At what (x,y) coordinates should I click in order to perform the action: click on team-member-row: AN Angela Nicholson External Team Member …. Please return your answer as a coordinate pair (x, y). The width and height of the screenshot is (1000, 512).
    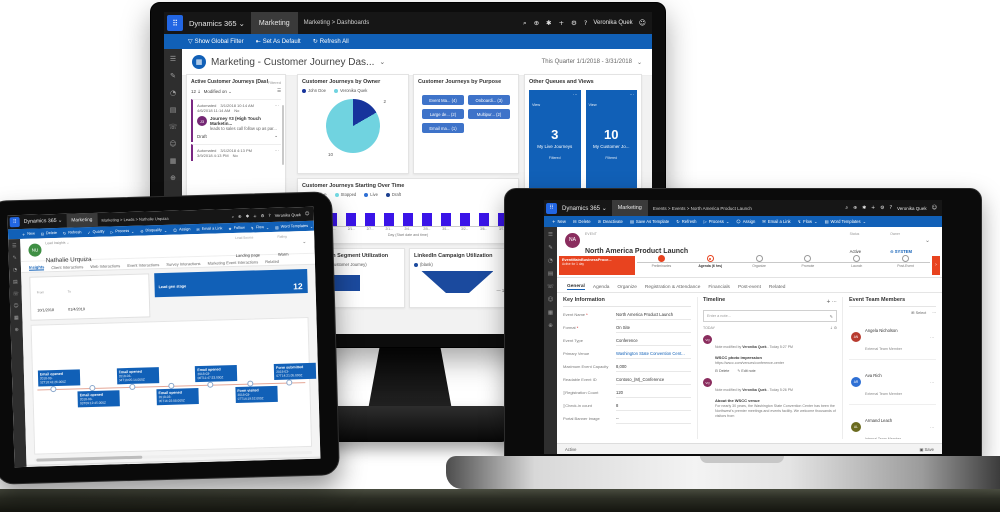
    Looking at the image, I should click on (892, 337).